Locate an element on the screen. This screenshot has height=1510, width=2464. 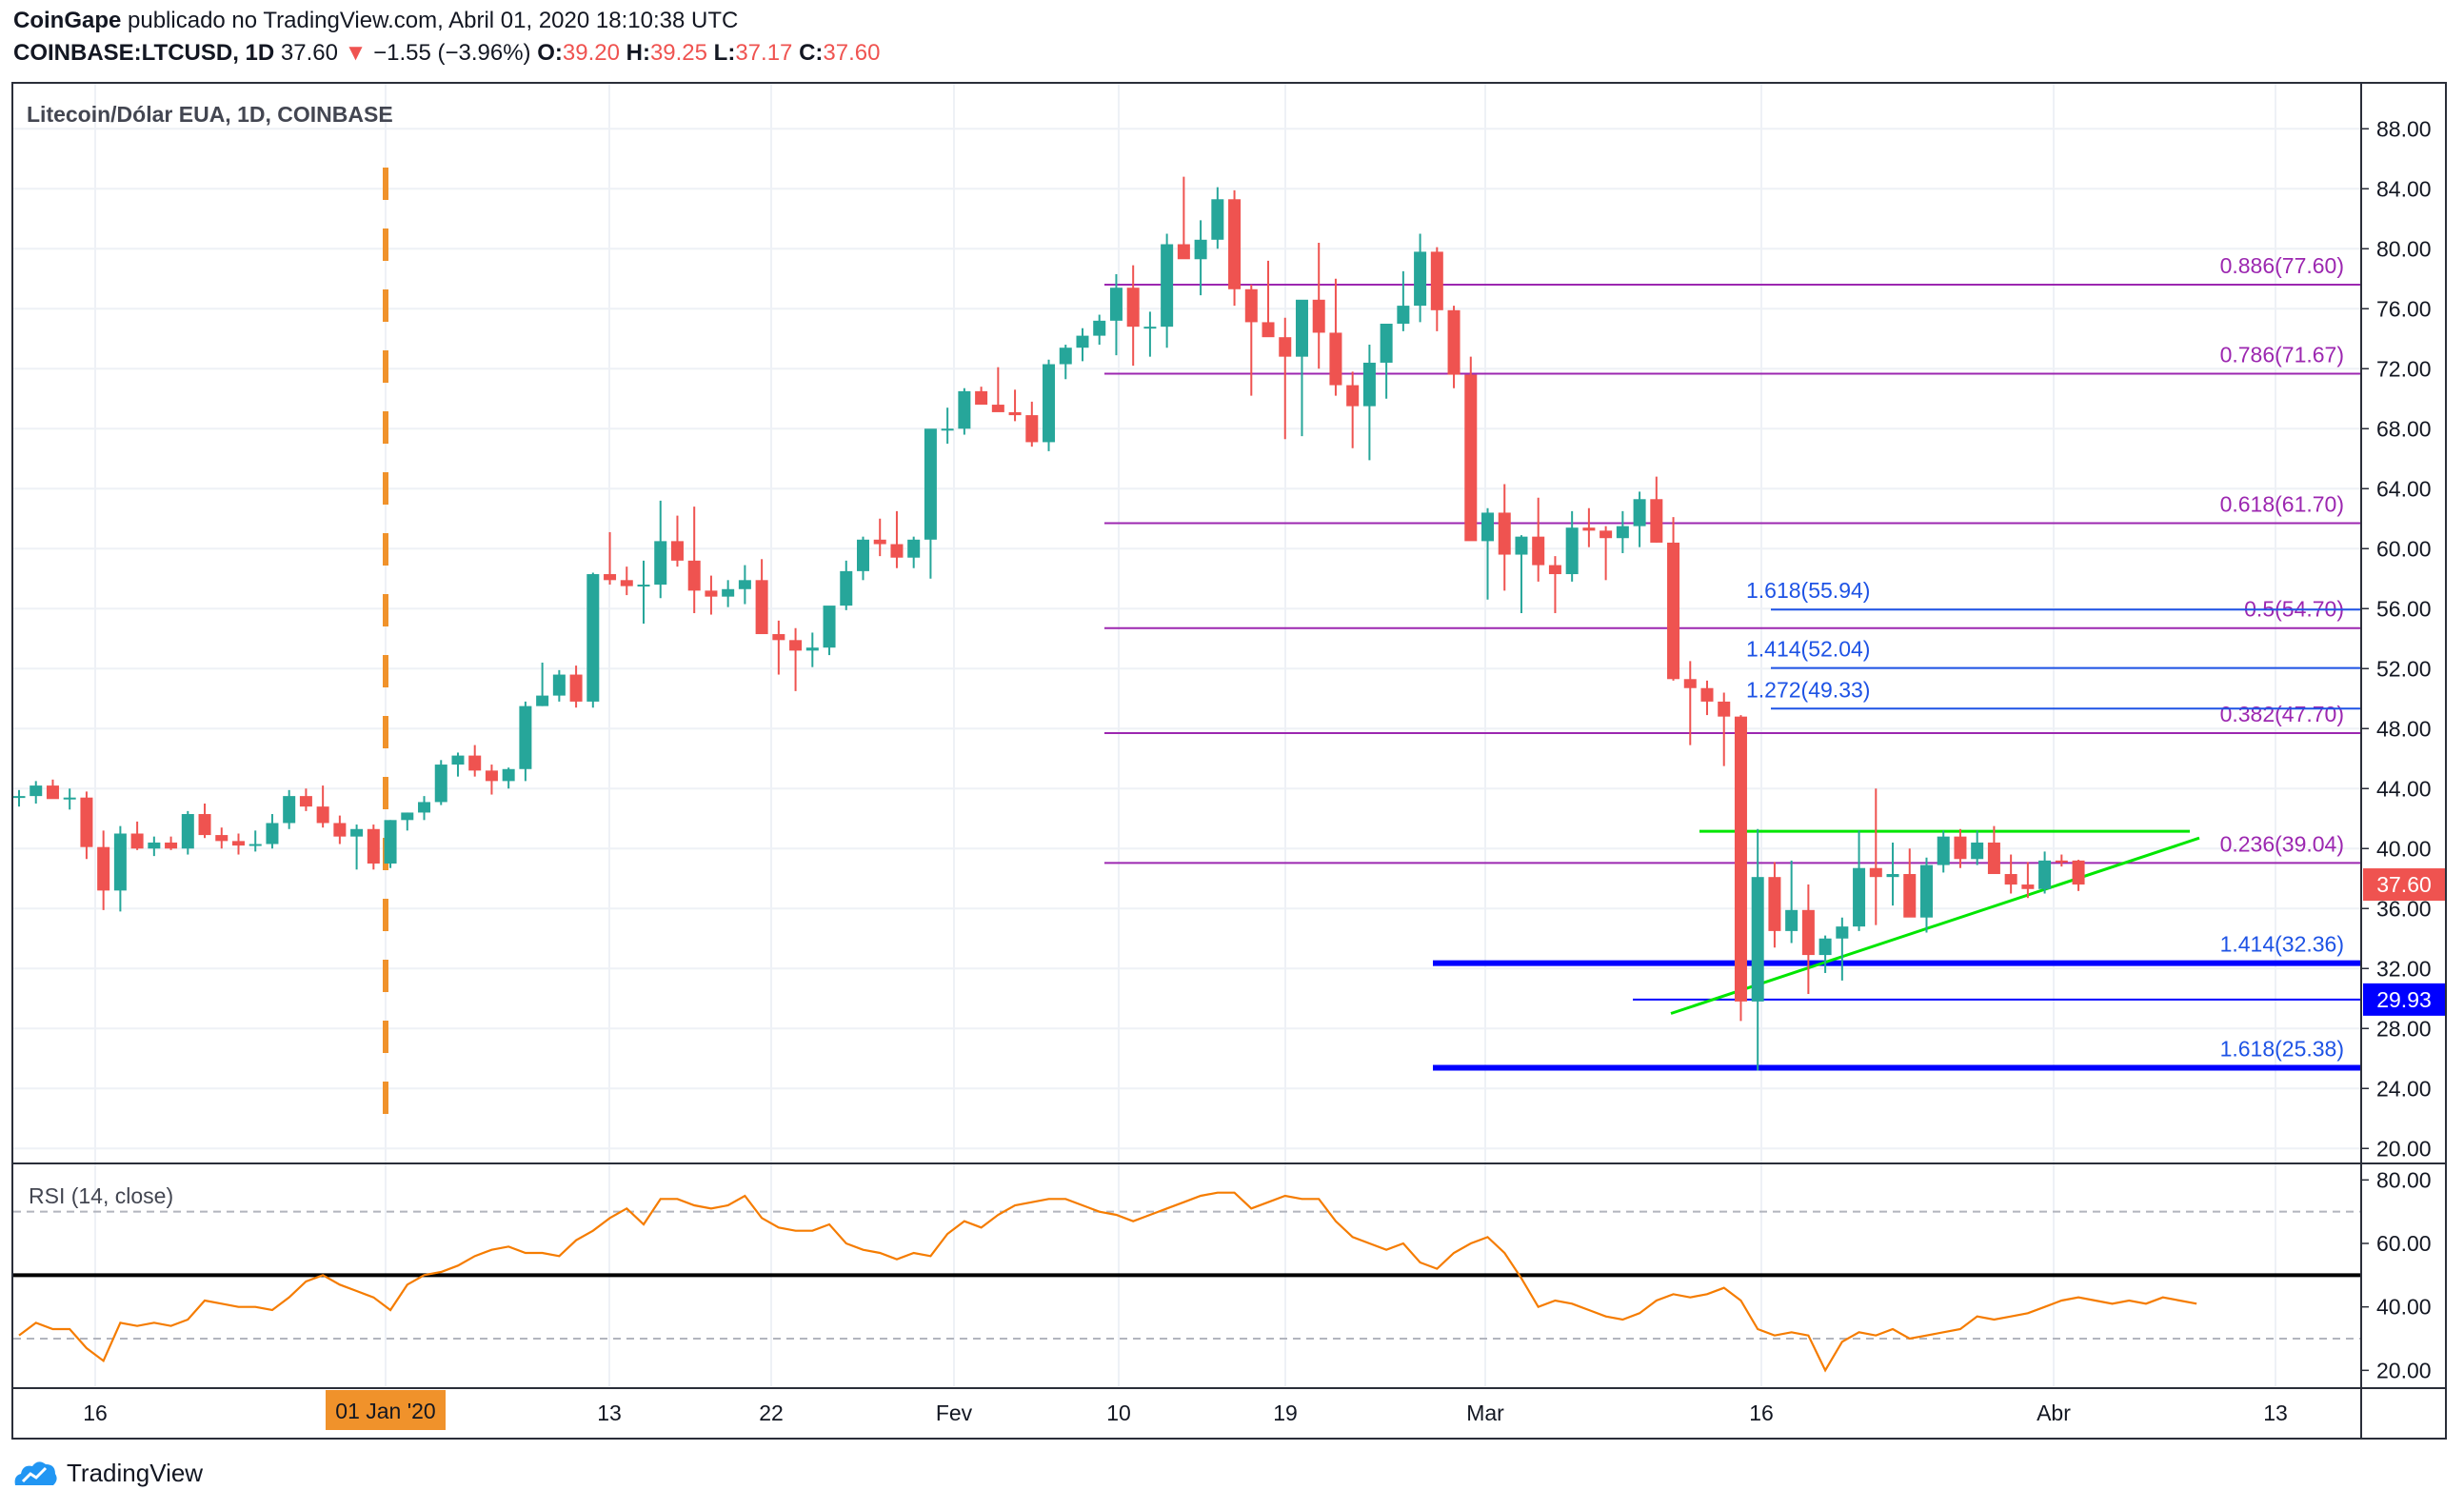
support-price-label: 29.93 is located at coordinates (2404, 999).